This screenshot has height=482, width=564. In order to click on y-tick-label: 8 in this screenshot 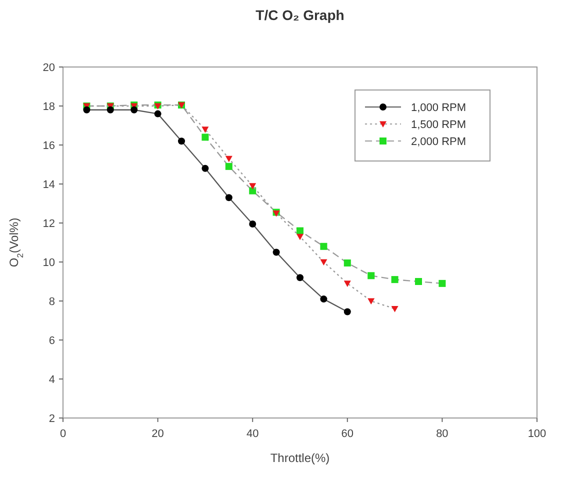, I will do `click(51, 302)`.